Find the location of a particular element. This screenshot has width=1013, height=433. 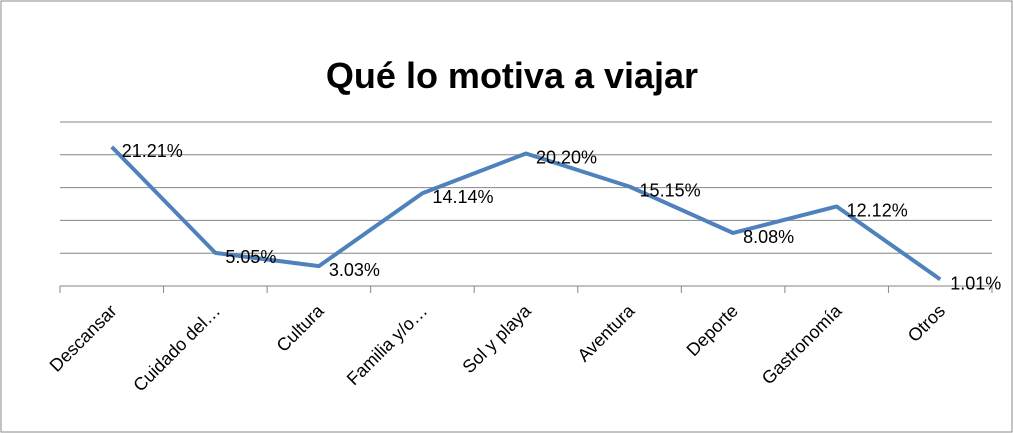

chart-title: Qué lo motiva a viajar is located at coordinates (512, 75).